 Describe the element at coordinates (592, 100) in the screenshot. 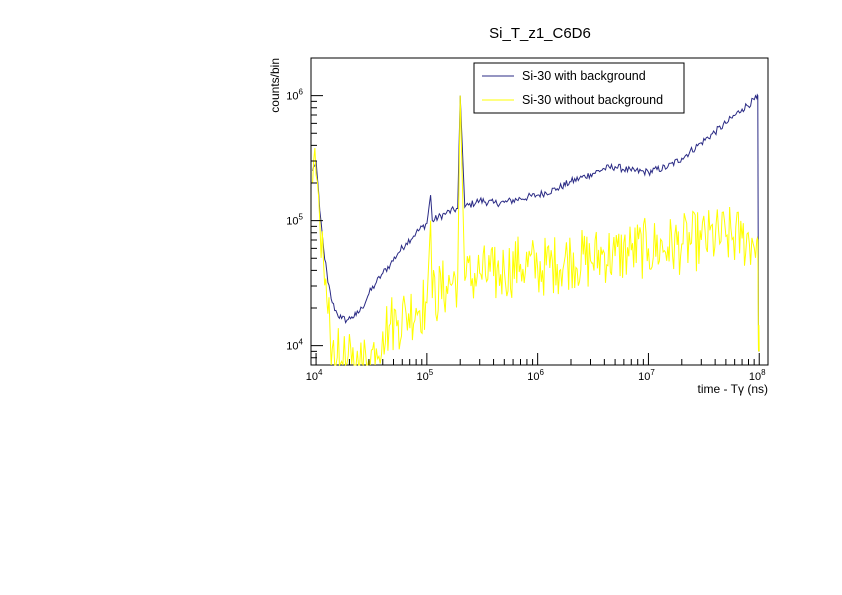

I see `legend-label-without-background: Si-30 without background` at that location.